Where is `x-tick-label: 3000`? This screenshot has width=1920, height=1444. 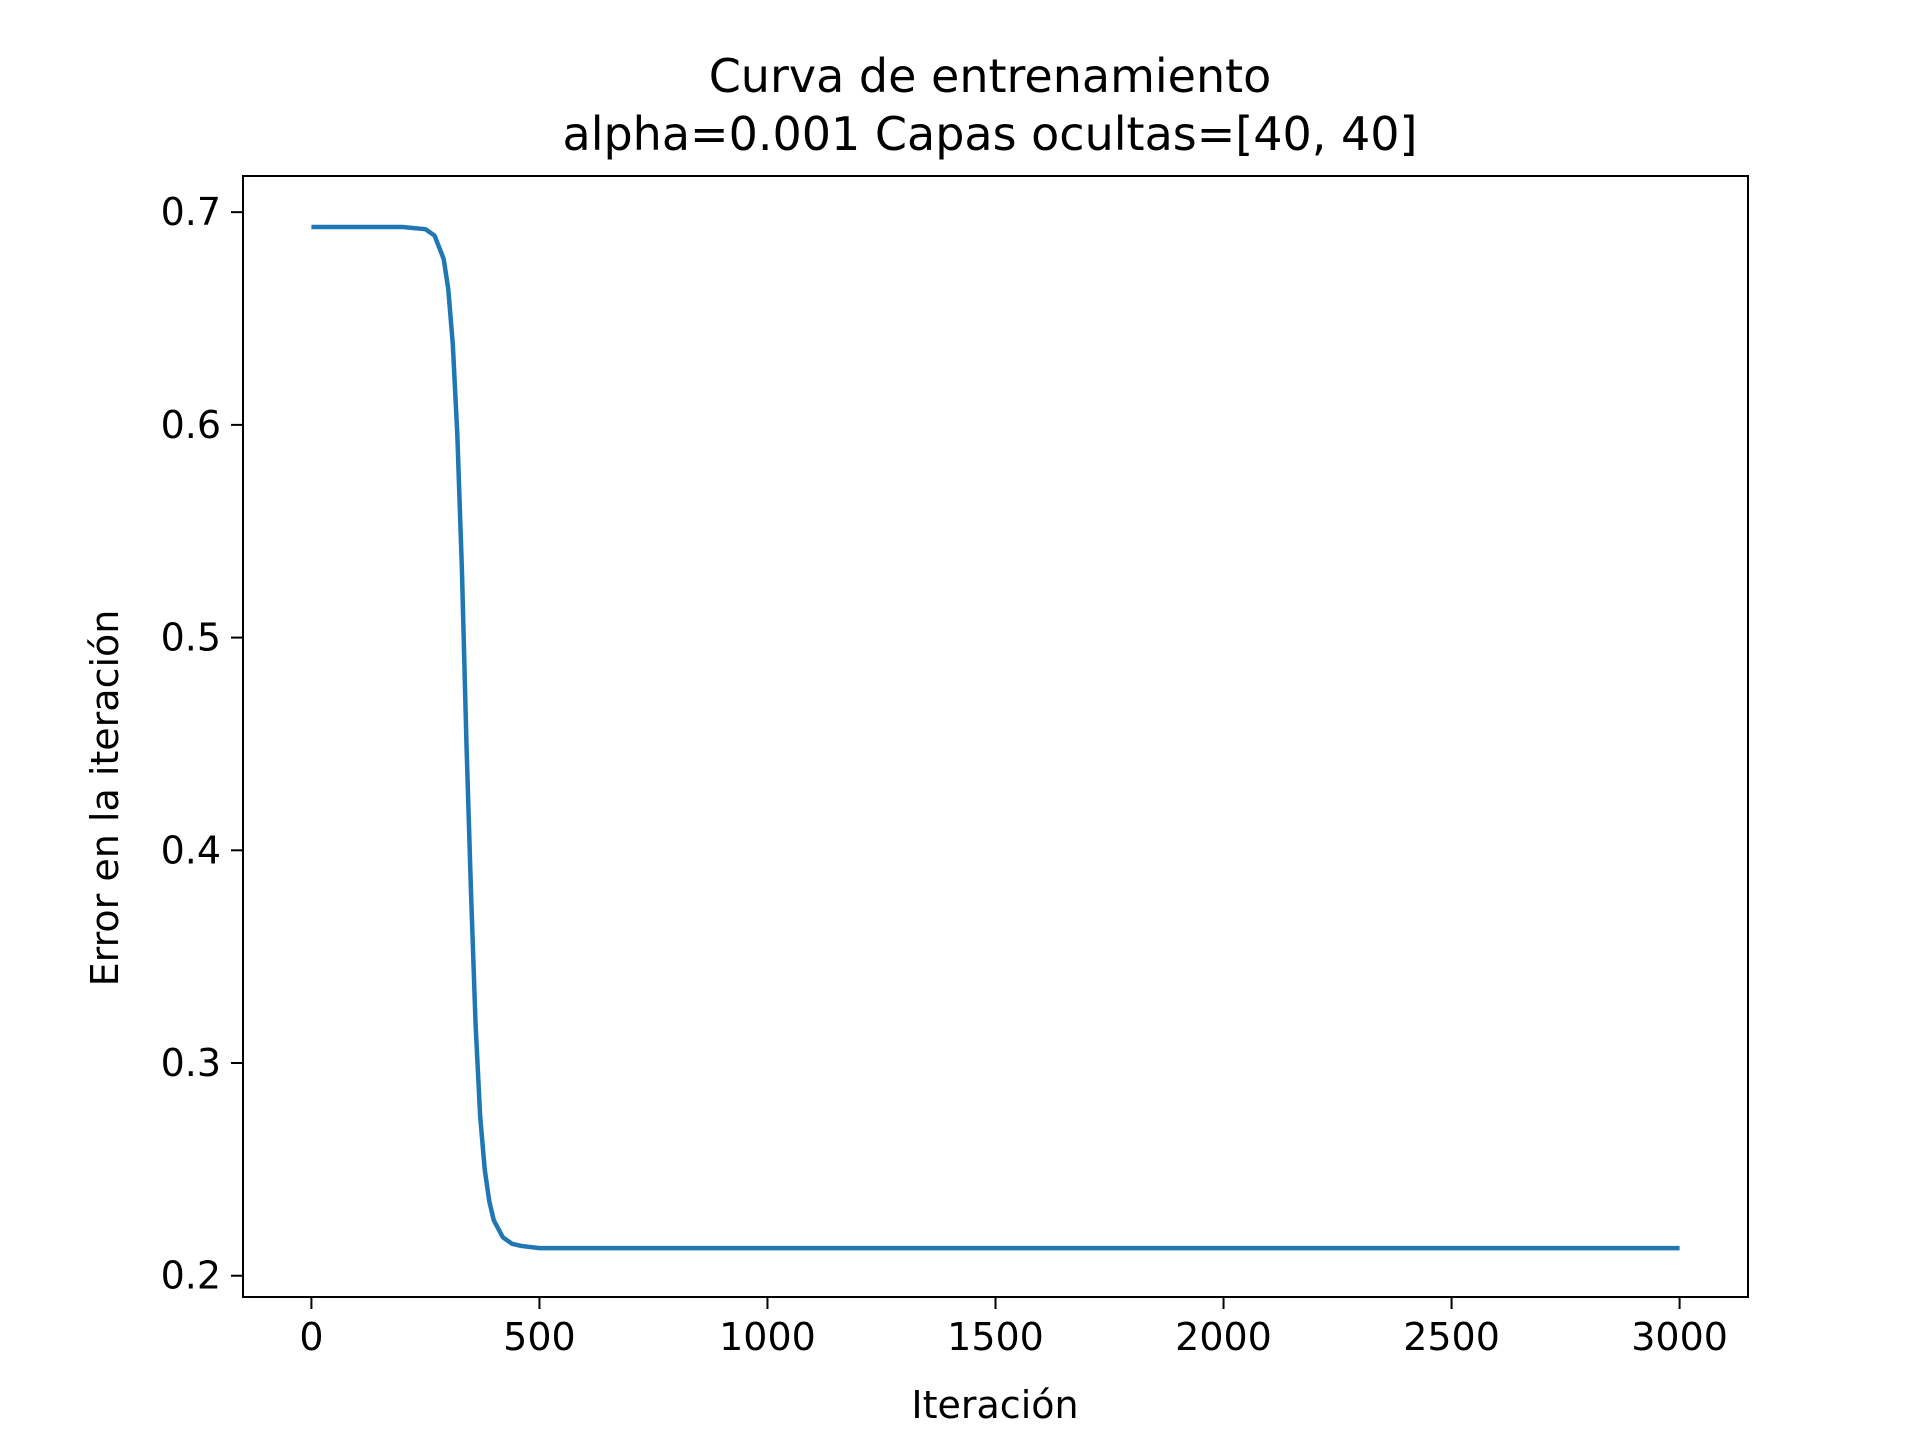 x-tick-label: 3000 is located at coordinates (1679, 1337).